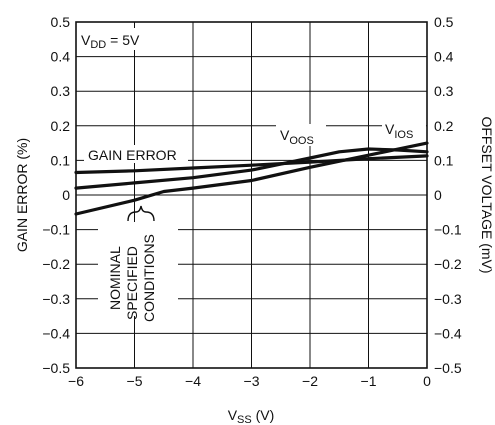  Describe the element at coordinates (56, 230) in the screenshot. I see `y-tick-label-left: −0.1` at that location.